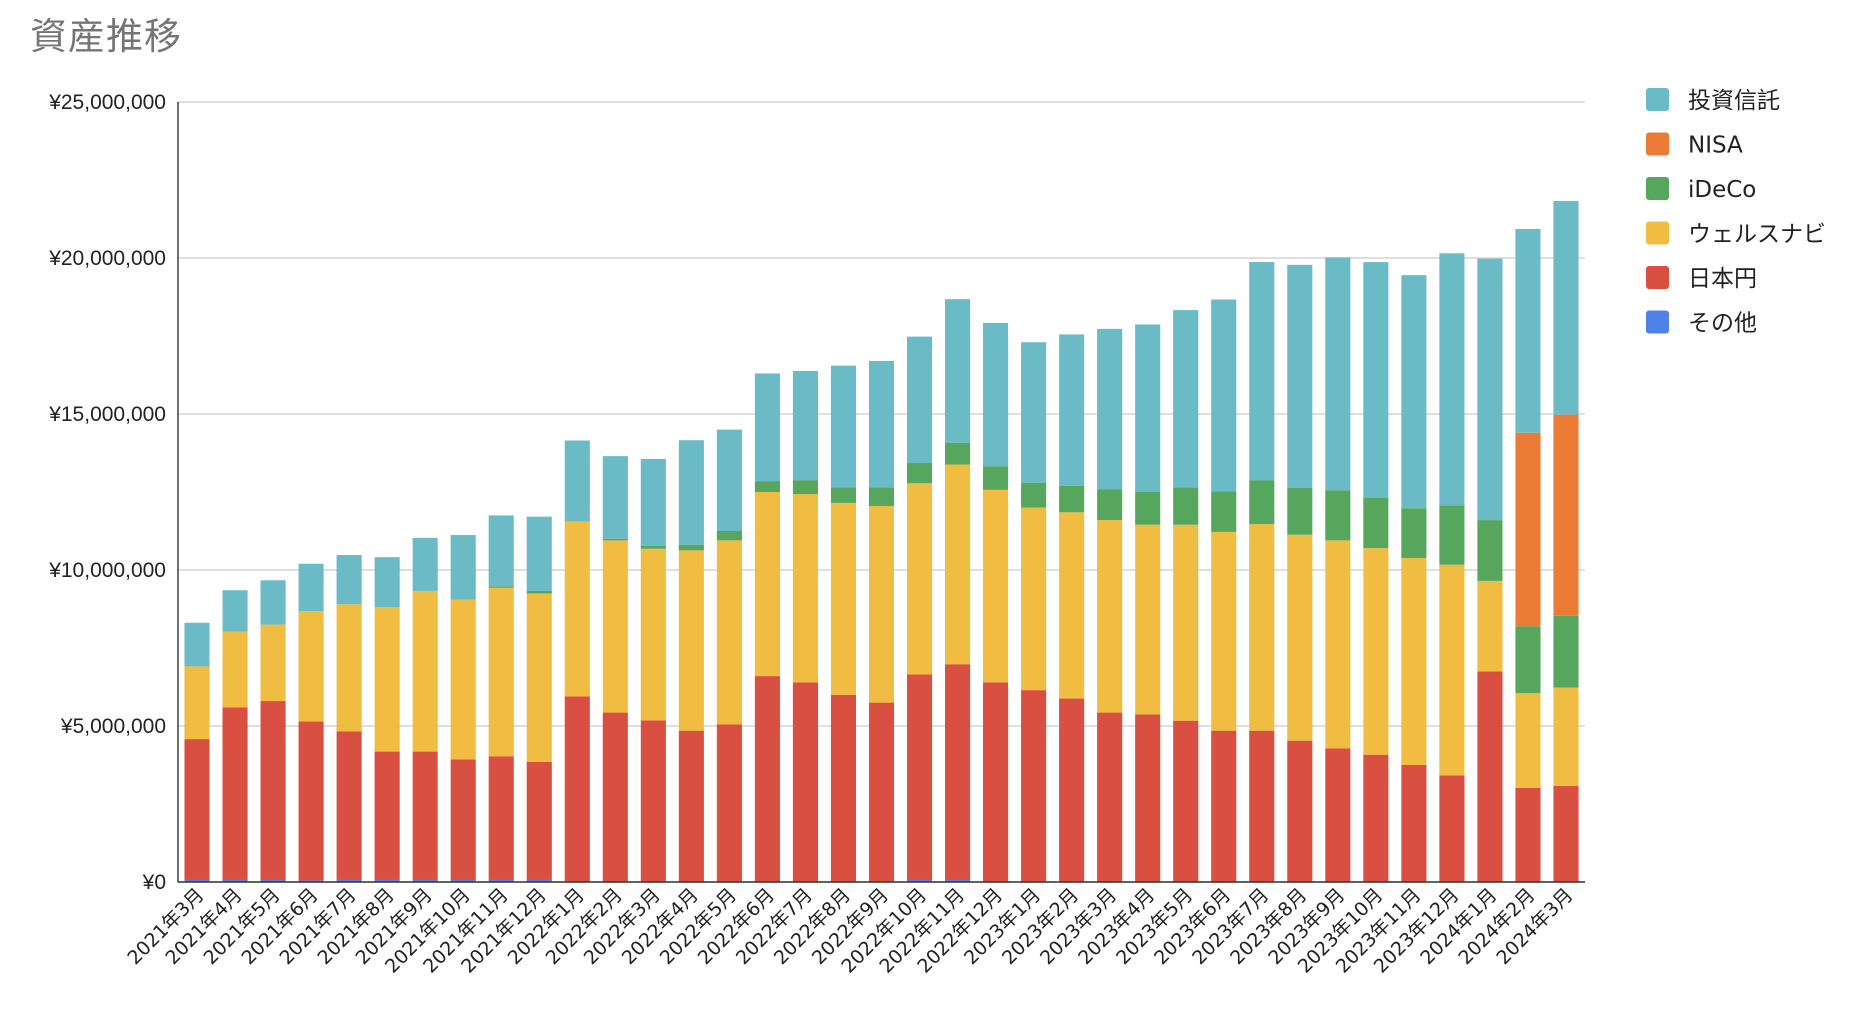 This screenshot has width=1855, height=1030. Describe the element at coordinates (106, 36) in the screenshot. I see `chart-title: 資産推移` at that location.